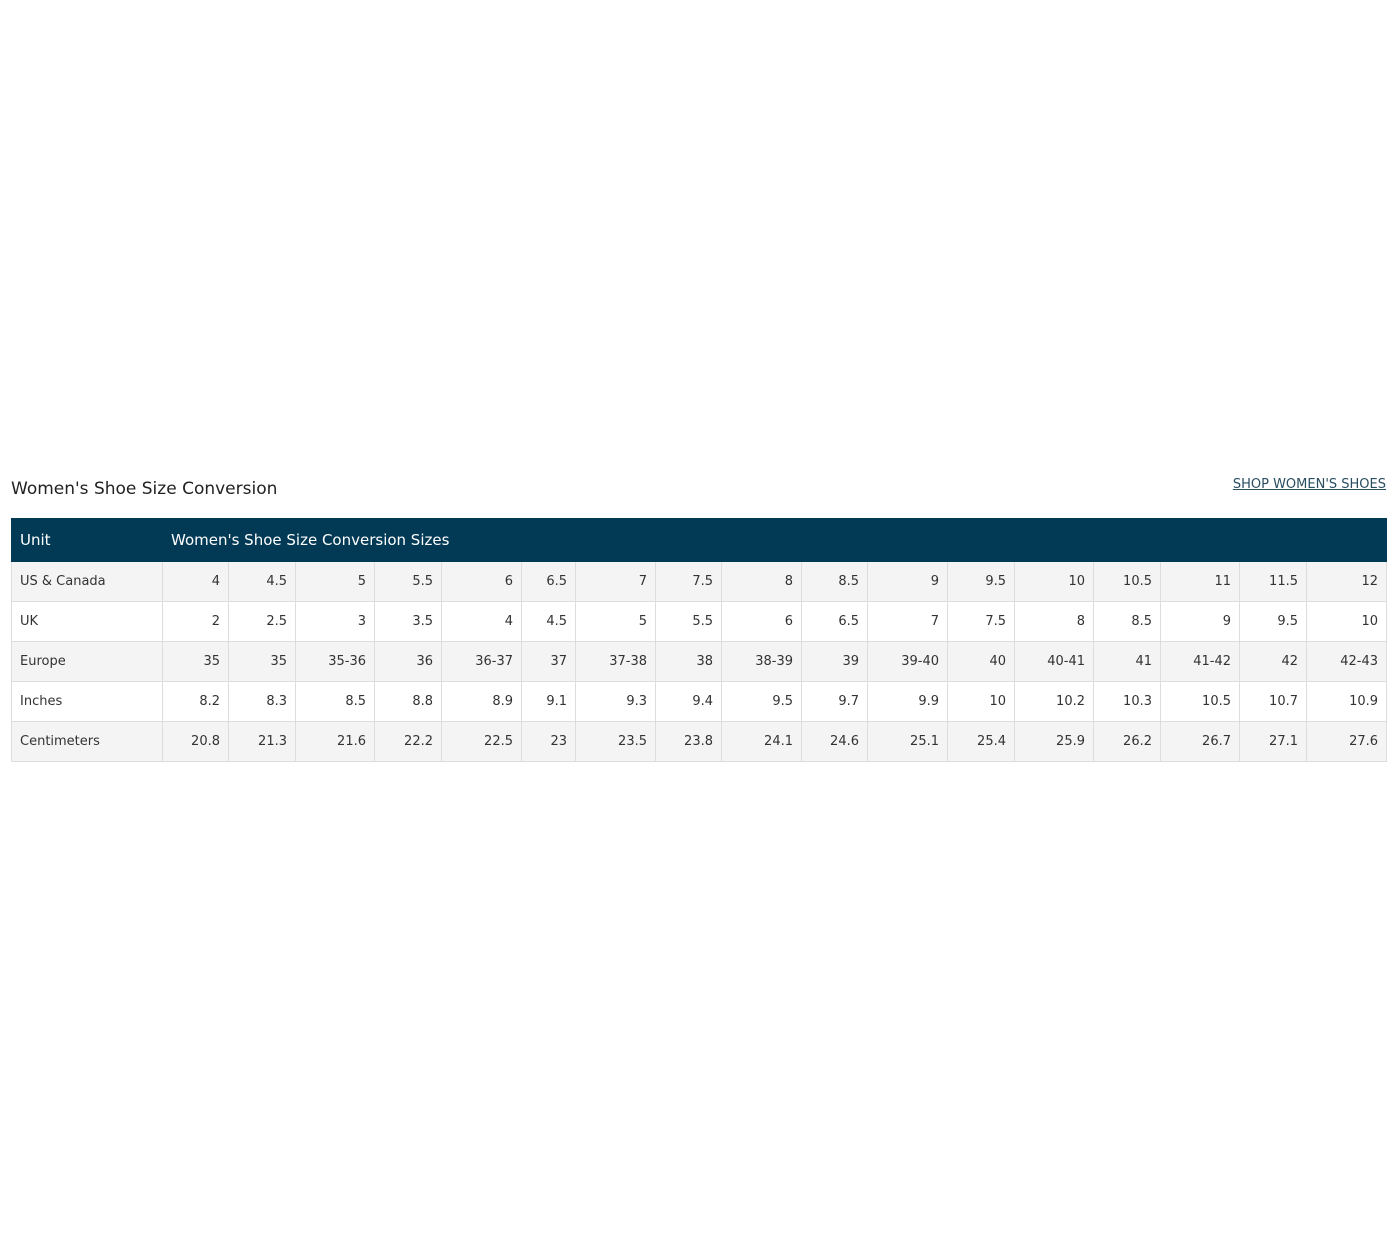 This screenshot has width=1398, height=1242. I want to click on size-cell: 37, so click(548, 661).